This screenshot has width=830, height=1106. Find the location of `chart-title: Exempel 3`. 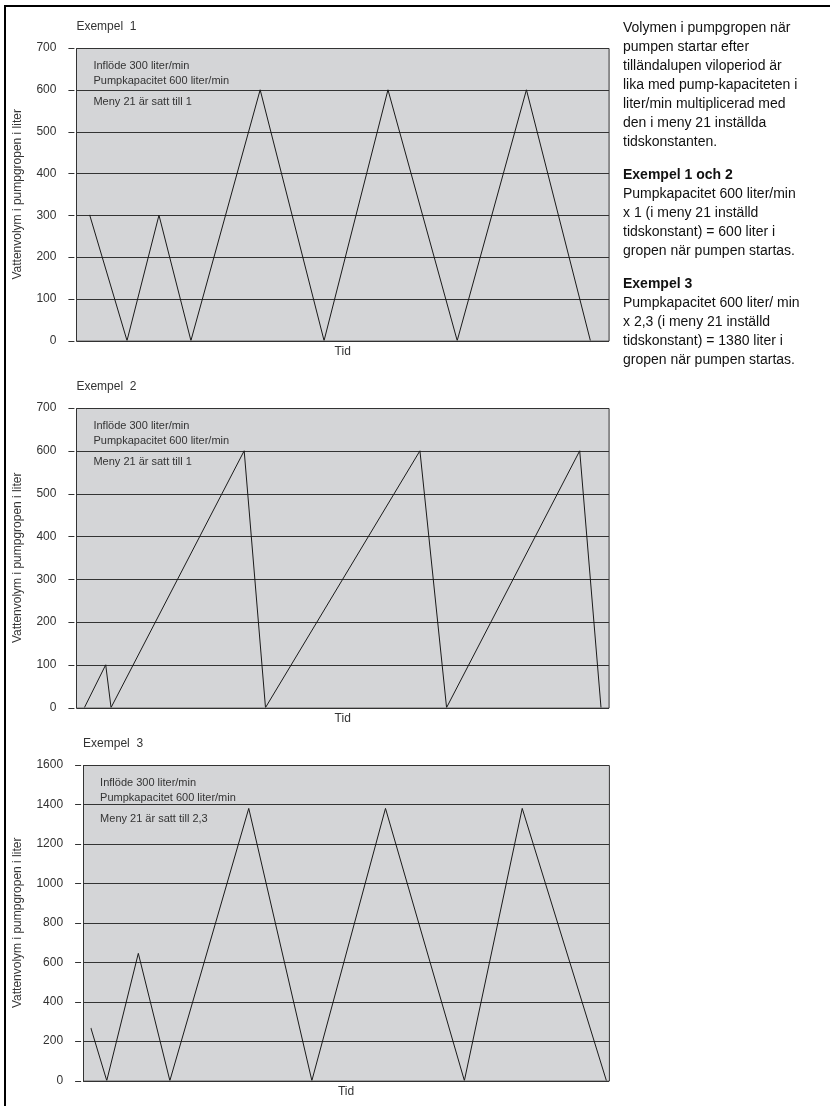

chart-title: Exempel 3 is located at coordinates (113, 743).